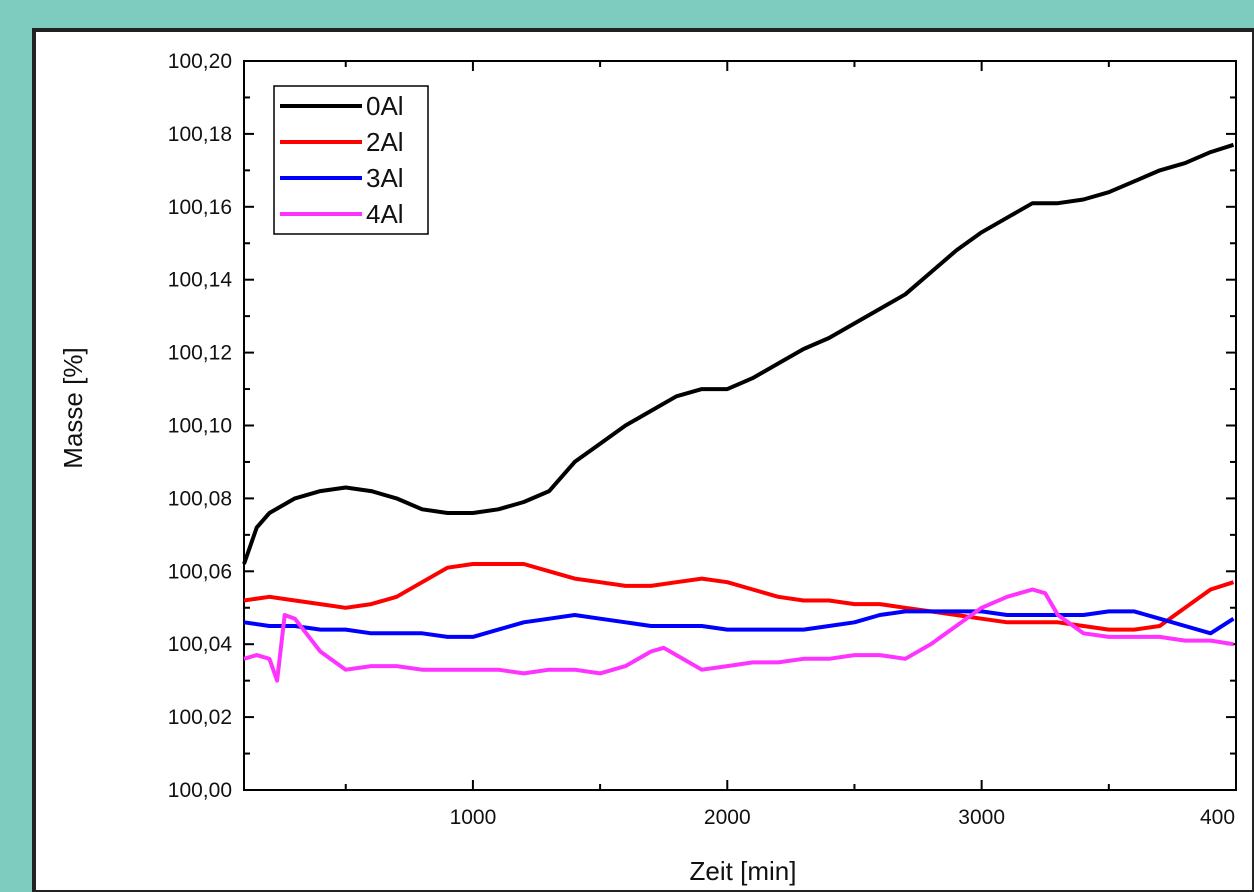 This screenshot has width=1254, height=892. I want to click on legend: 0Al 2Al 3Al 4Al, so click(351, 160).